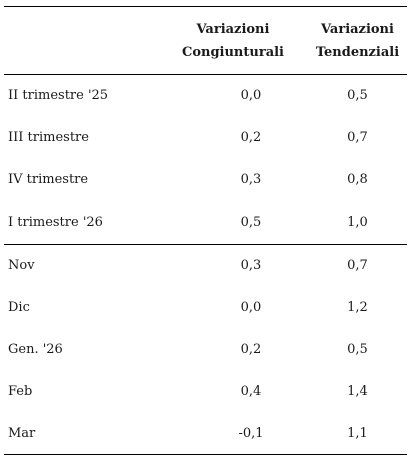  Describe the element at coordinates (48, 179) in the screenshot. I see `row-label: IV trimestre` at that location.